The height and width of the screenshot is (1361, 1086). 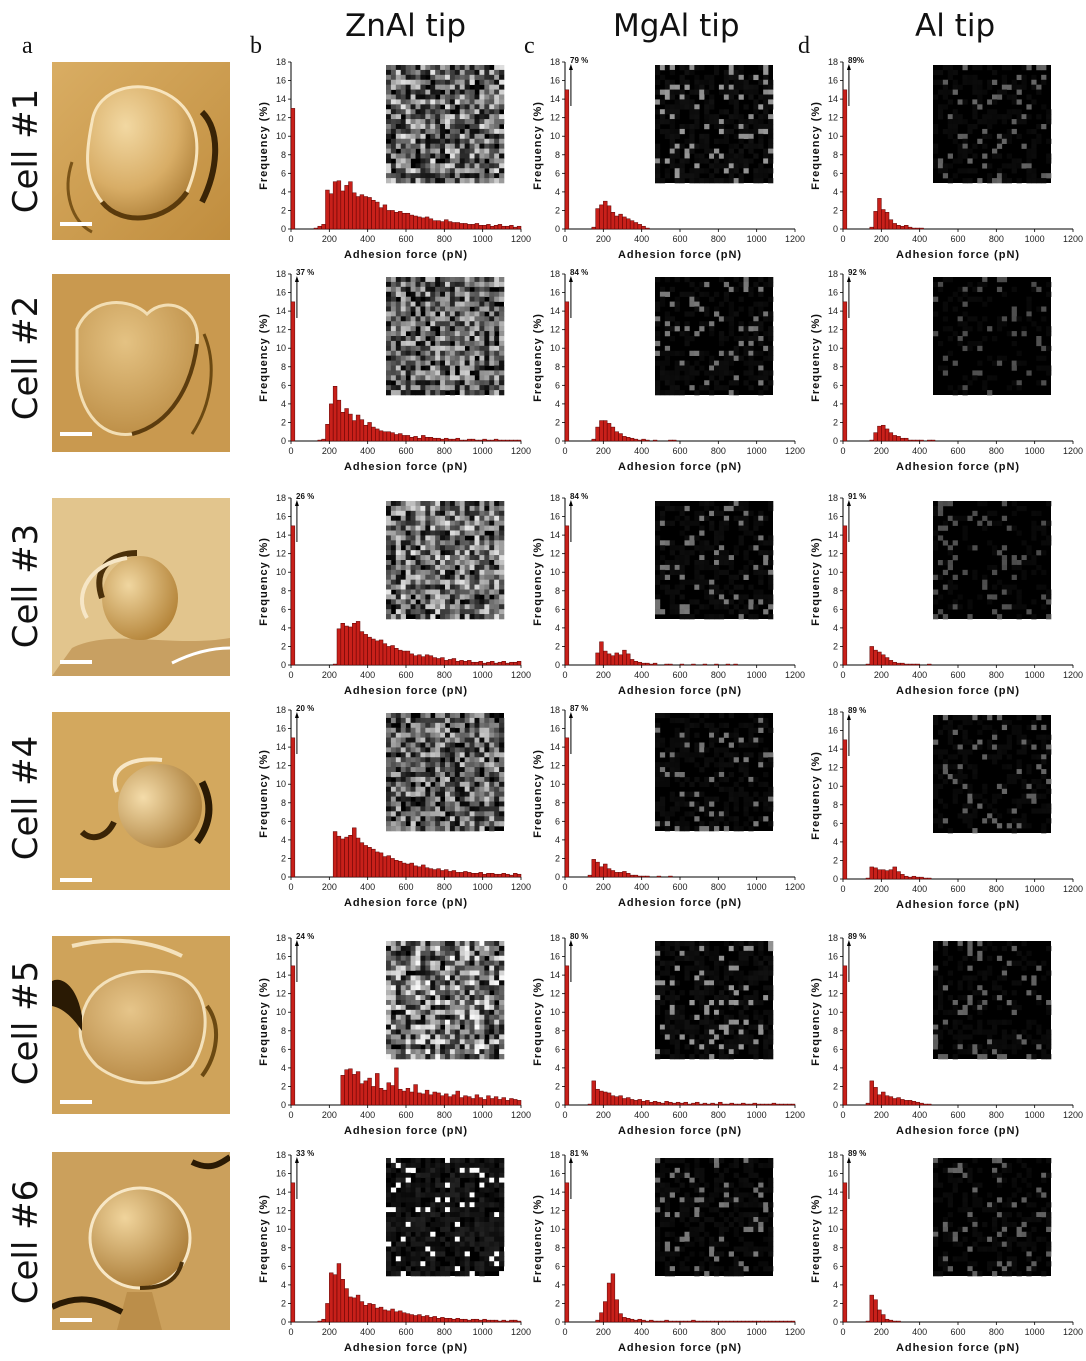 What do you see at coordinates (603, 239) in the screenshot?
I see `x-tick-label: 200` at bounding box center [603, 239].